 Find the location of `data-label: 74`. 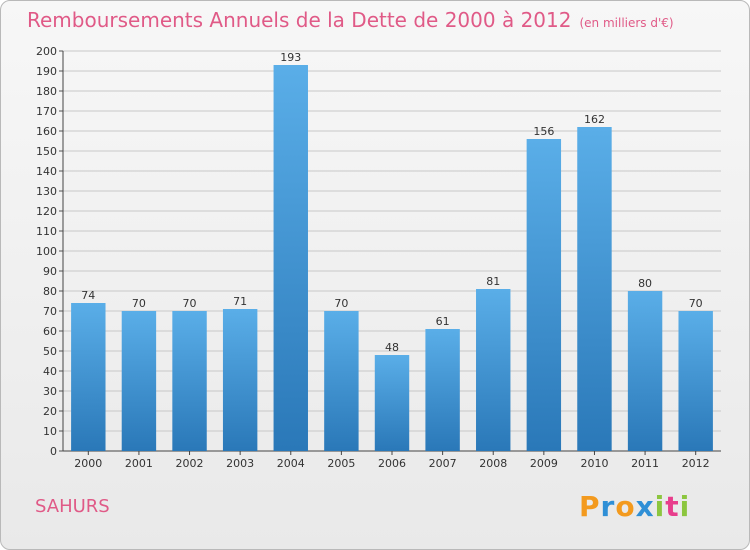

data-label: 74 is located at coordinates (88, 295).